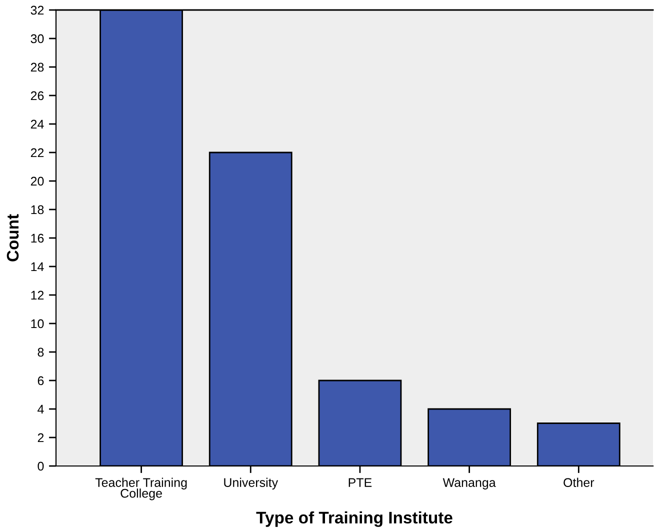  Describe the element at coordinates (41, 409) in the screenshot. I see `y-tick-label: 4` at that location.